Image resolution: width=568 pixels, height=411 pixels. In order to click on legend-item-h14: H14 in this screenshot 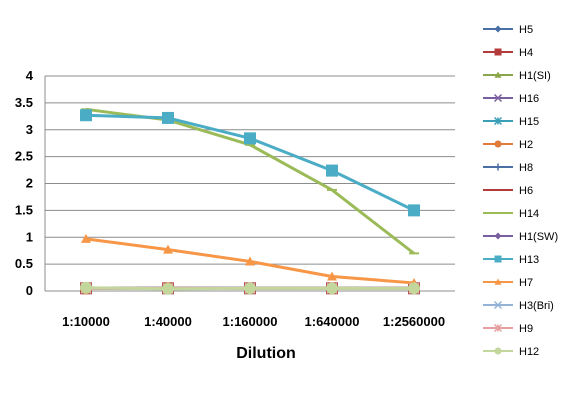, I will do `click(511, 214)`.